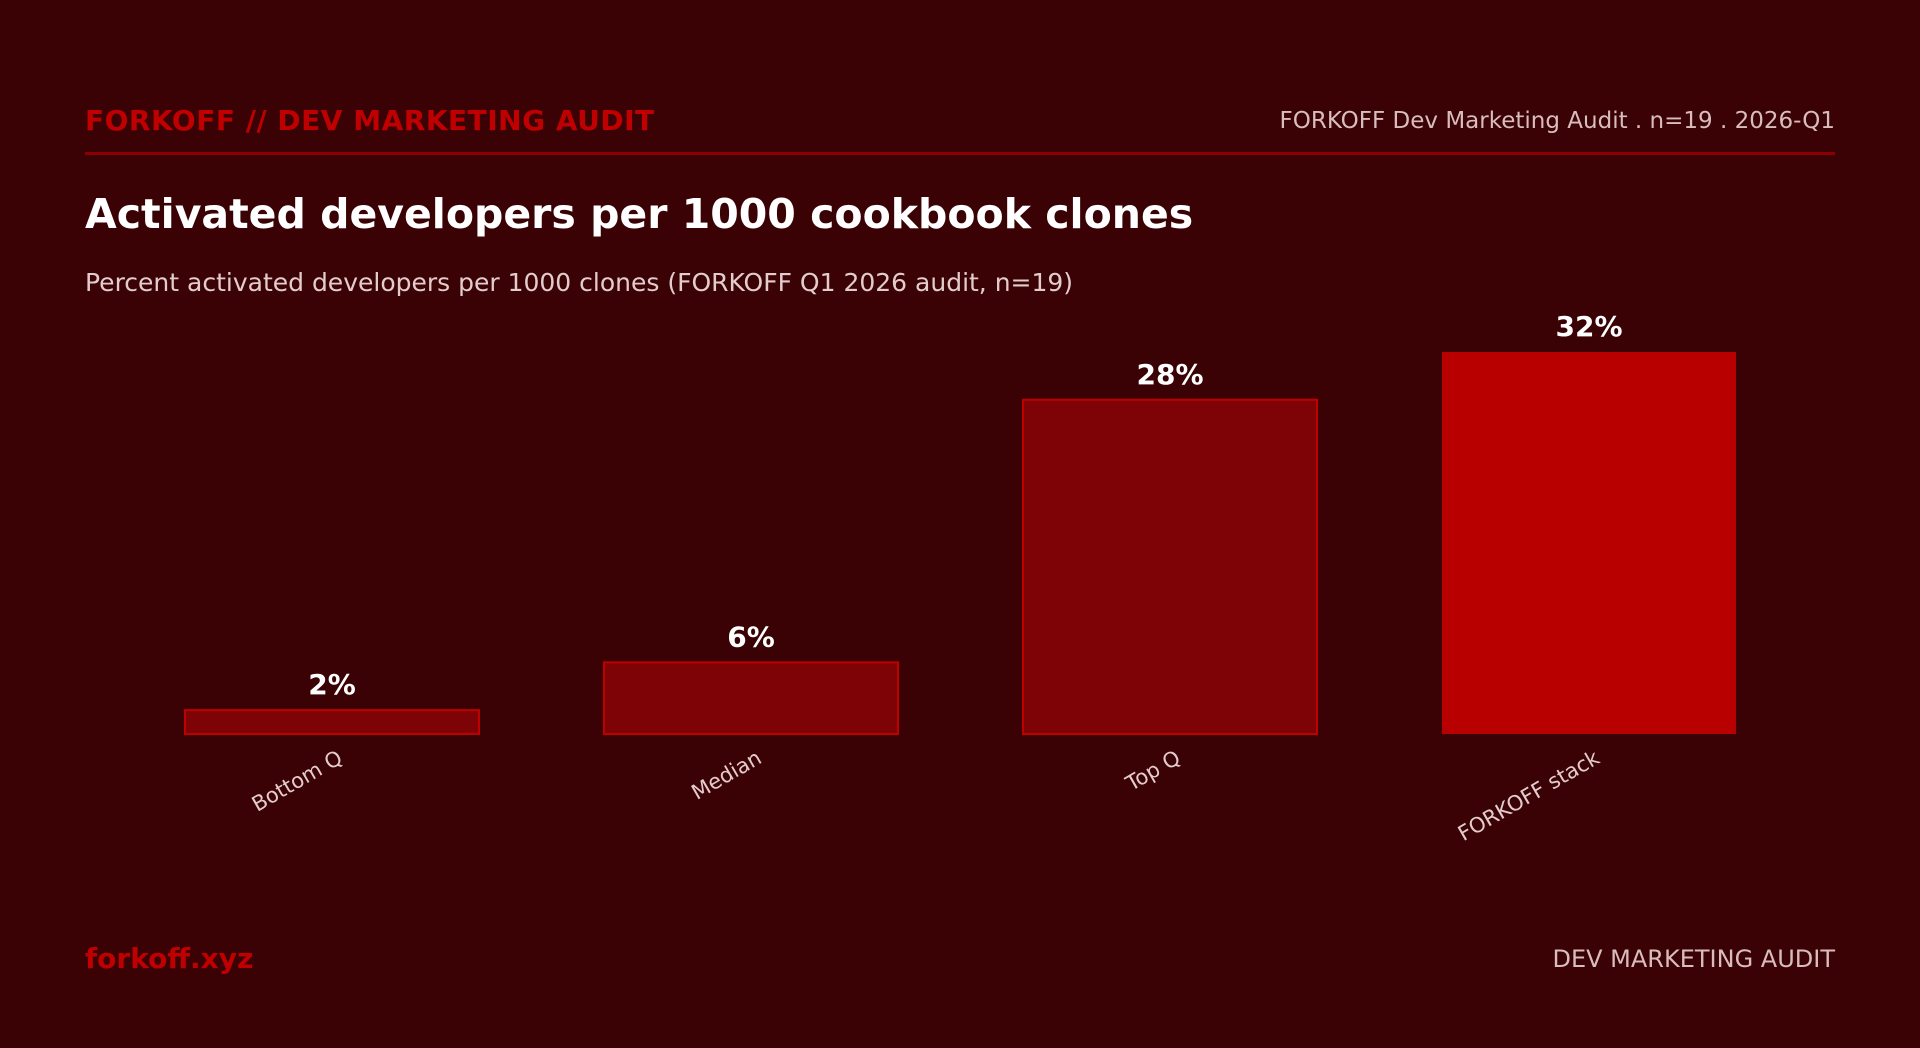 Image resolution: width=1920 pixels, height=1048 pixels. Describe the element at coordinates (332, 684) in the screenshot. I see `value-label-bottom-q: 2%` at that location.